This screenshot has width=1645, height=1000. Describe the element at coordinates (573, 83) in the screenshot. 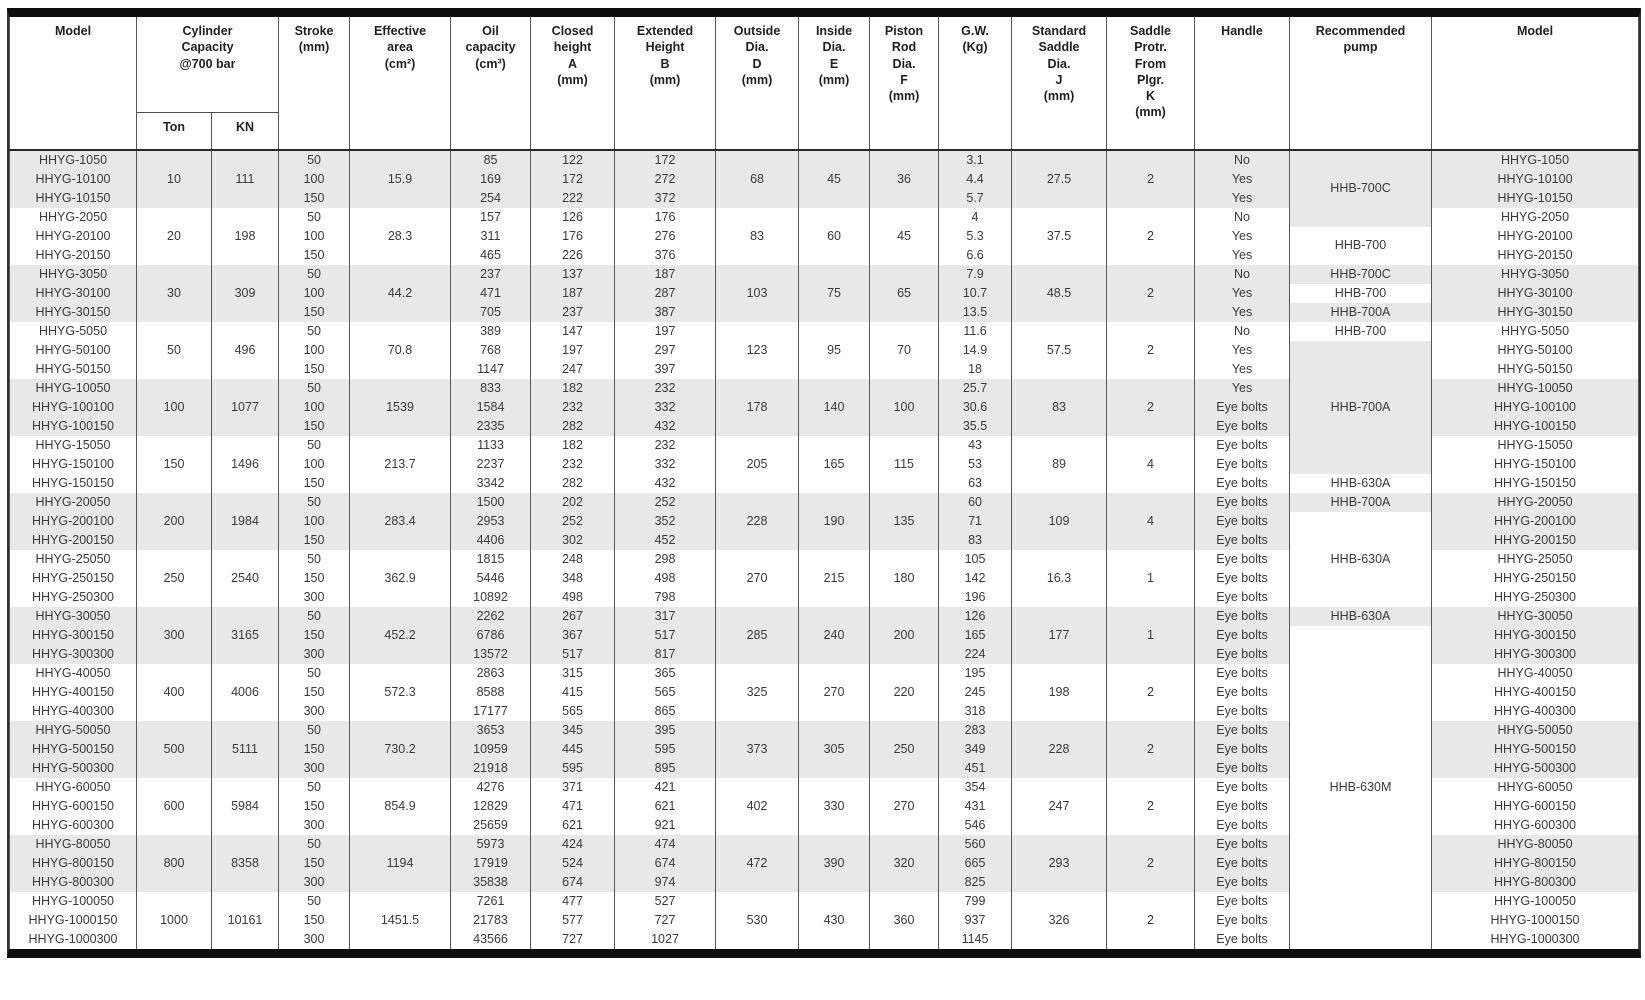

I see `header-closed-height: Closed height A (mm)` at that location.